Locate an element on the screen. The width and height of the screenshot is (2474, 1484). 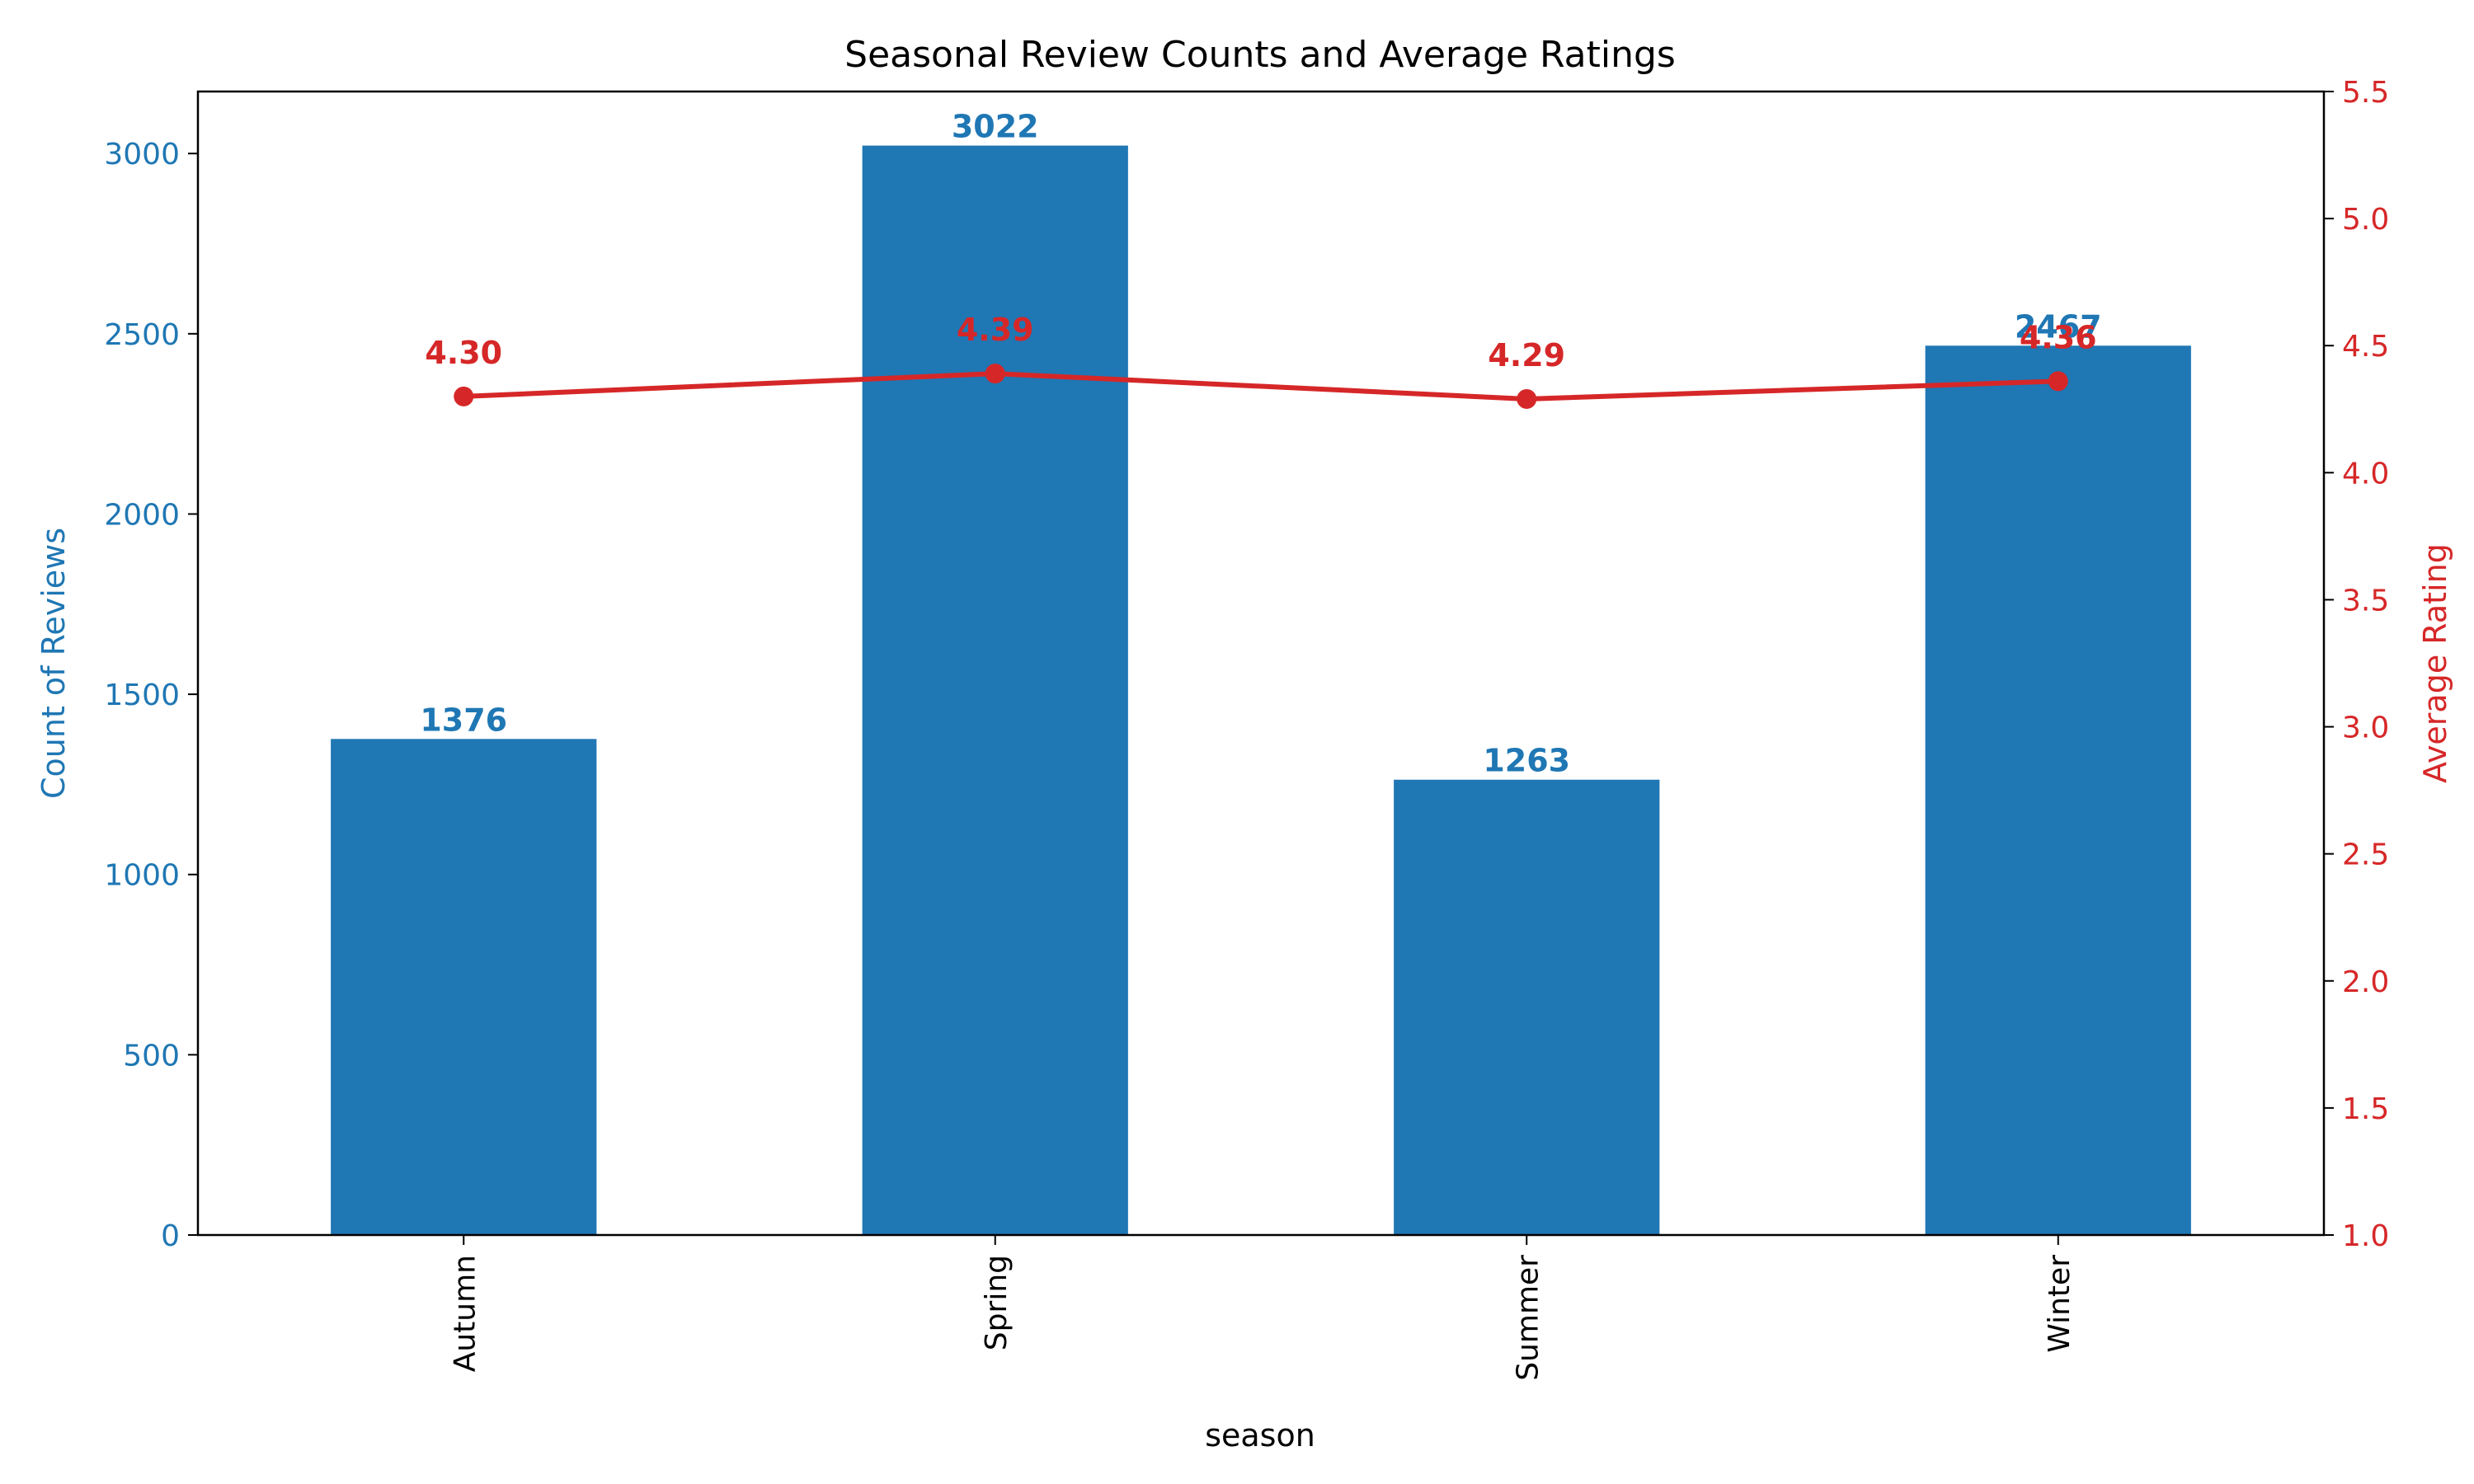
line-series is located at coordinates (1261, 386).